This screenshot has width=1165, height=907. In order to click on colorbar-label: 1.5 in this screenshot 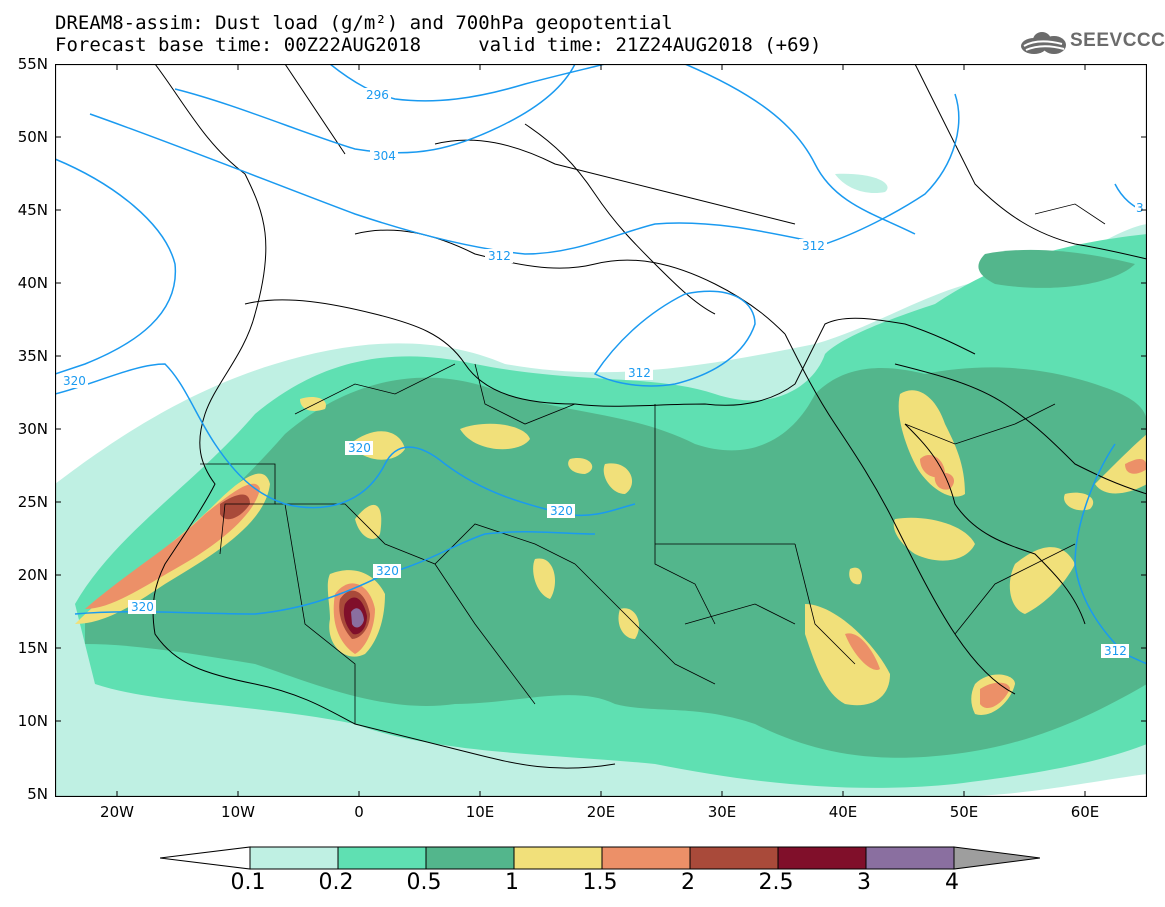, I will do `click(600, 882)`.